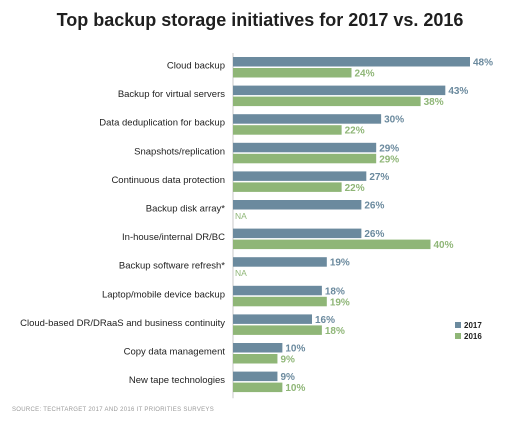 This screenshot has width=520, height=425. What do you see at coordinates (196, 66) in the screenshot?
I see `category-label: Cloud backup` at bounding box center [196, 66].